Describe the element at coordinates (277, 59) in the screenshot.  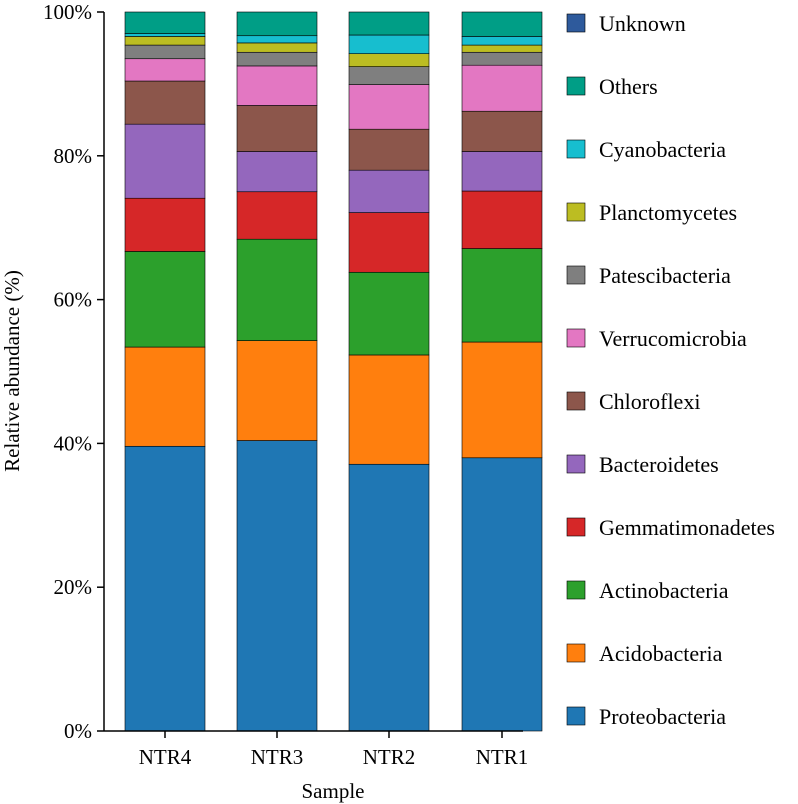
I see `bar-segment-patescibacteria-ntr3` at that location.